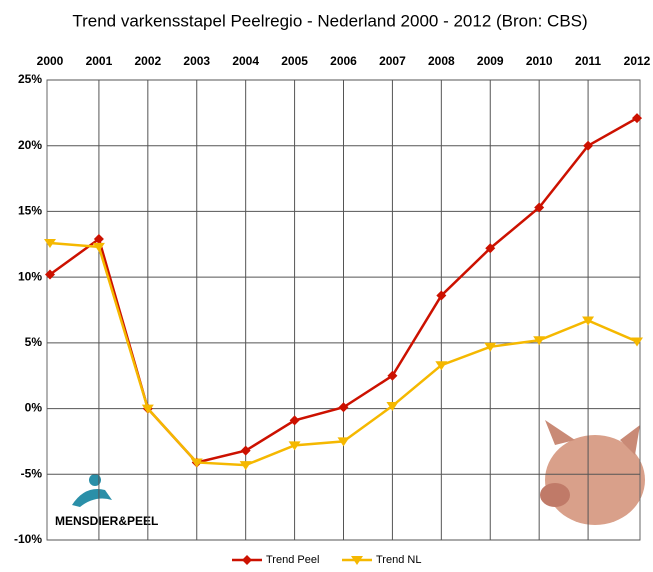 This screenshot has width=653, height=572. Describe the element at coordinates (292, 560) in the screenshot. I see `legend-label: Trend Peel` at that location.